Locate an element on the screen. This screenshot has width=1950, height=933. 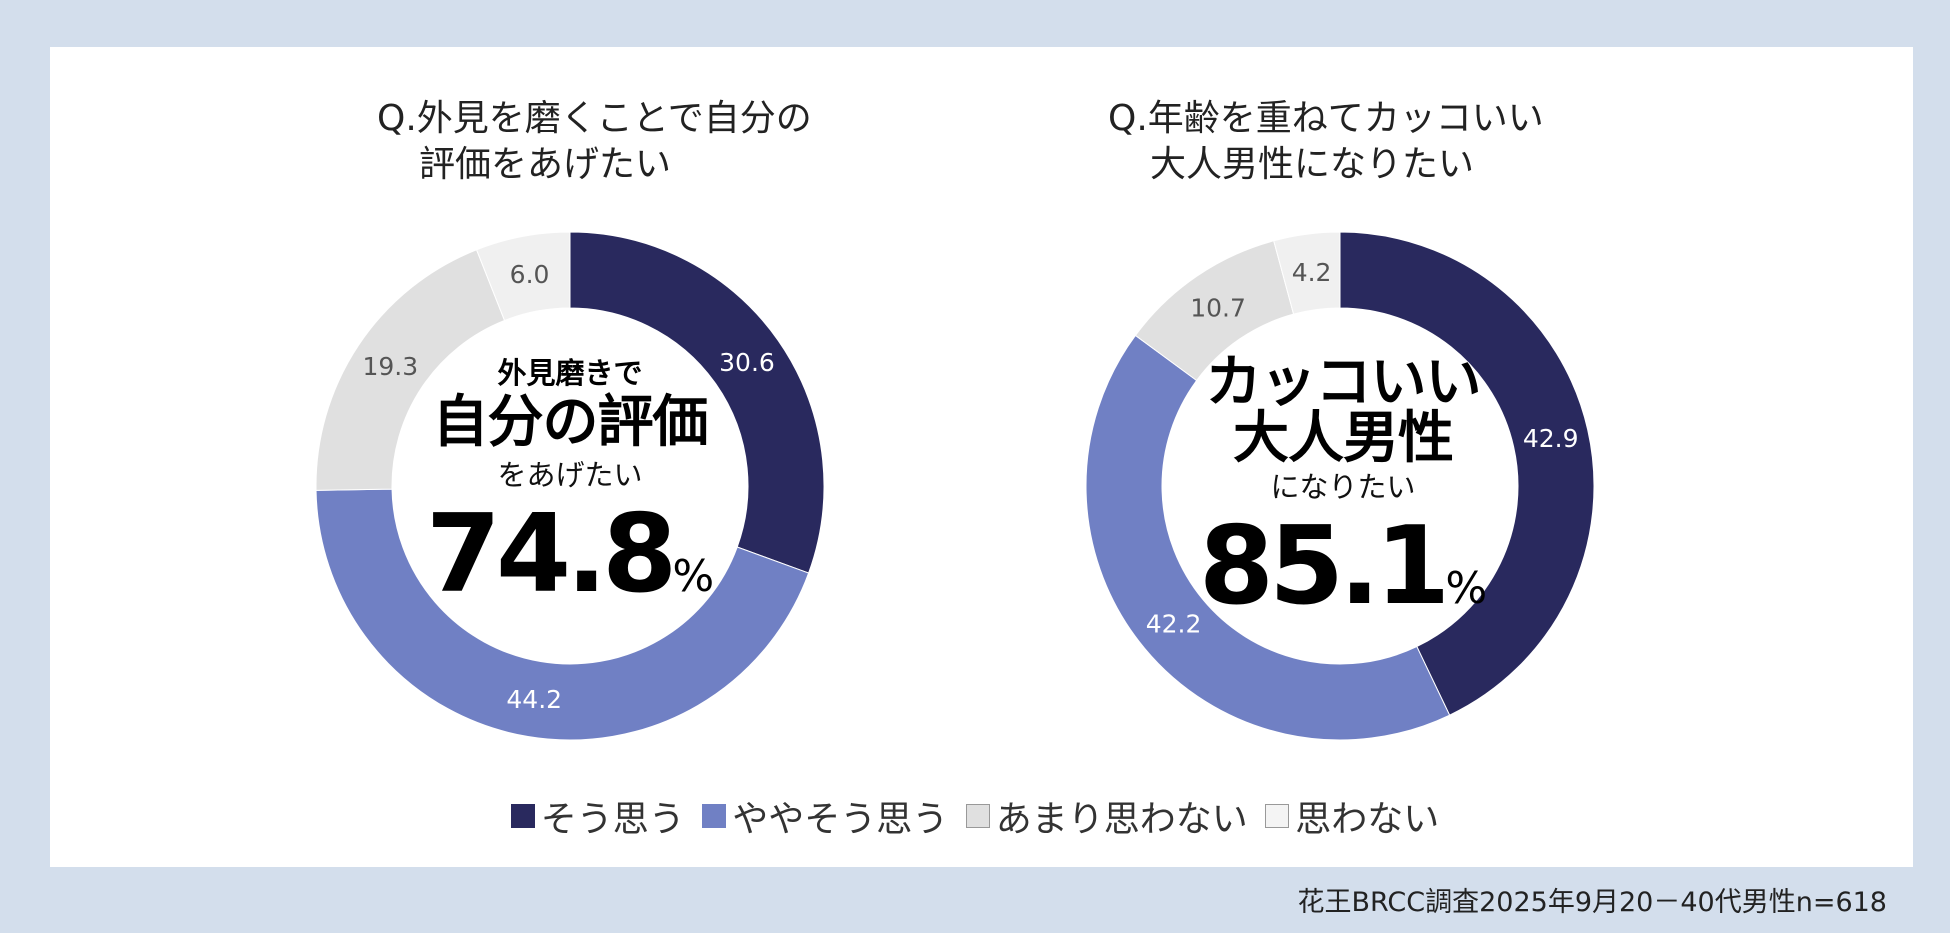
chart1-value-unit: % is located at coordinates (693, 576).